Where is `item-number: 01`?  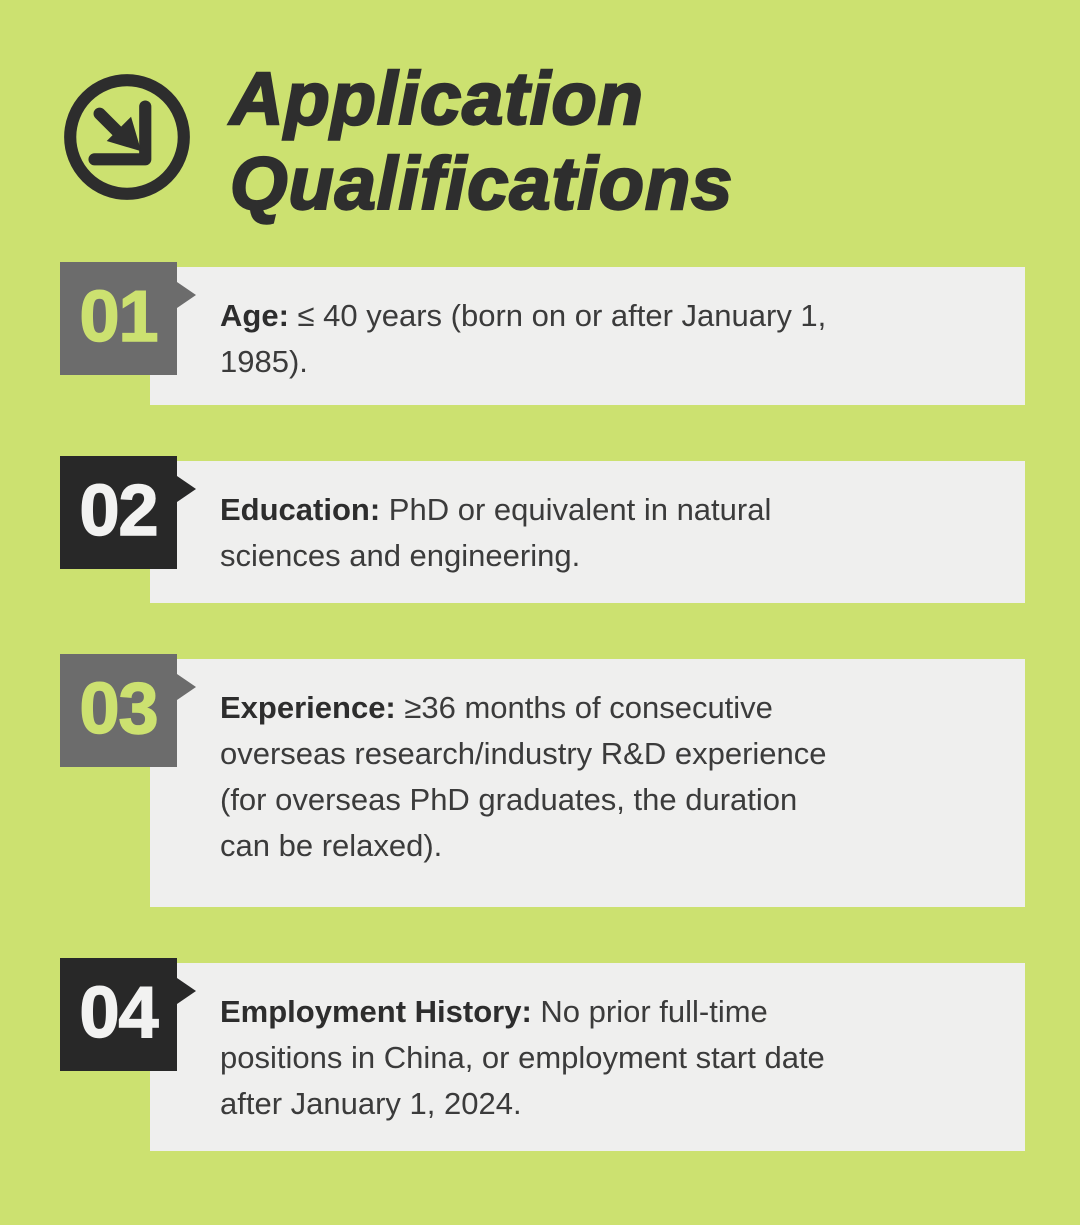
item-number: 01 is located at coordinates (119, 316).